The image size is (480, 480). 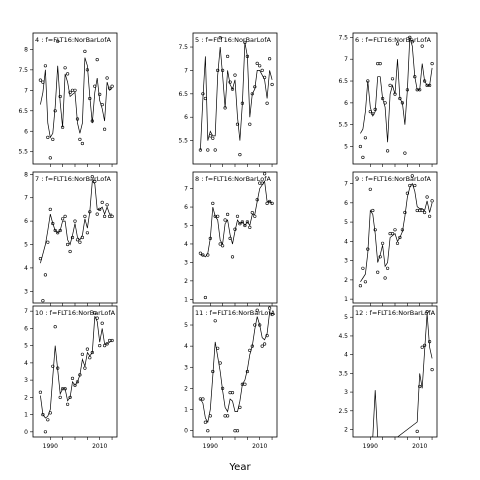 I want to click on panel-title: 9 : f=FLT16:NorBarLofA, so click(x=393, y=179).